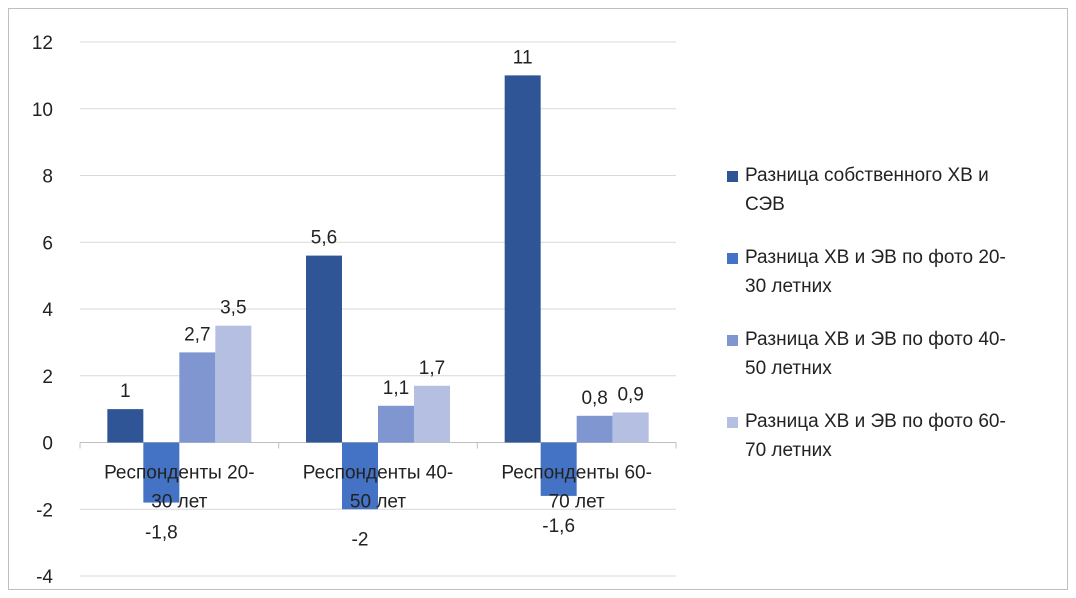  What do you see at coordinates (47, 177) in the screenshot?
I see `y-tick-label-2: 8` at bounding box center [47, 177].